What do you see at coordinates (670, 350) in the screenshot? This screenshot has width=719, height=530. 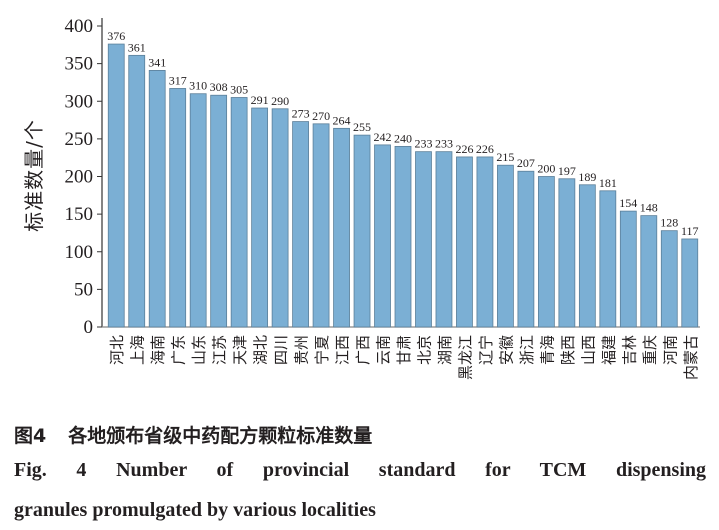 I see `x-category-label: 河南` at bounding box center [670, 350].